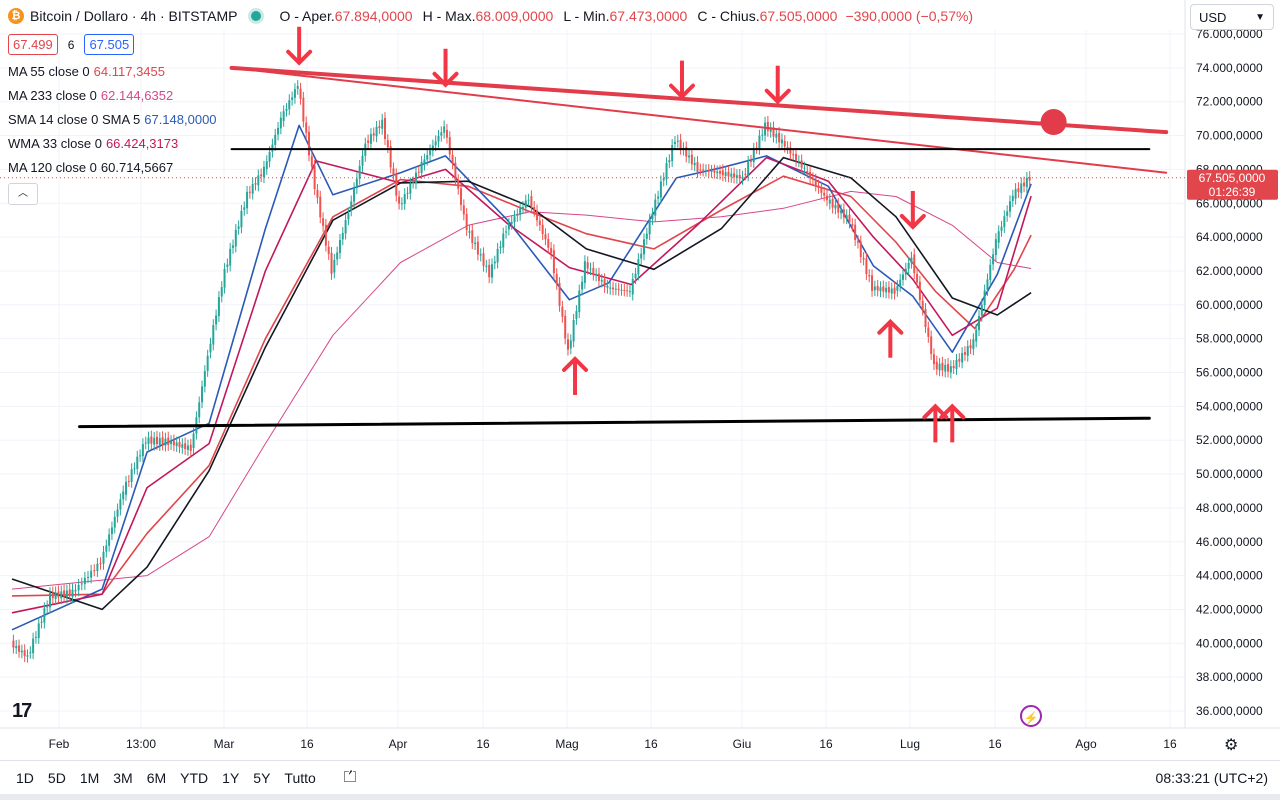  What do you see at coordinates (123, 778) in the screenshot?
I see `timeframe-button: 3M` at bounding box center [123, 778].